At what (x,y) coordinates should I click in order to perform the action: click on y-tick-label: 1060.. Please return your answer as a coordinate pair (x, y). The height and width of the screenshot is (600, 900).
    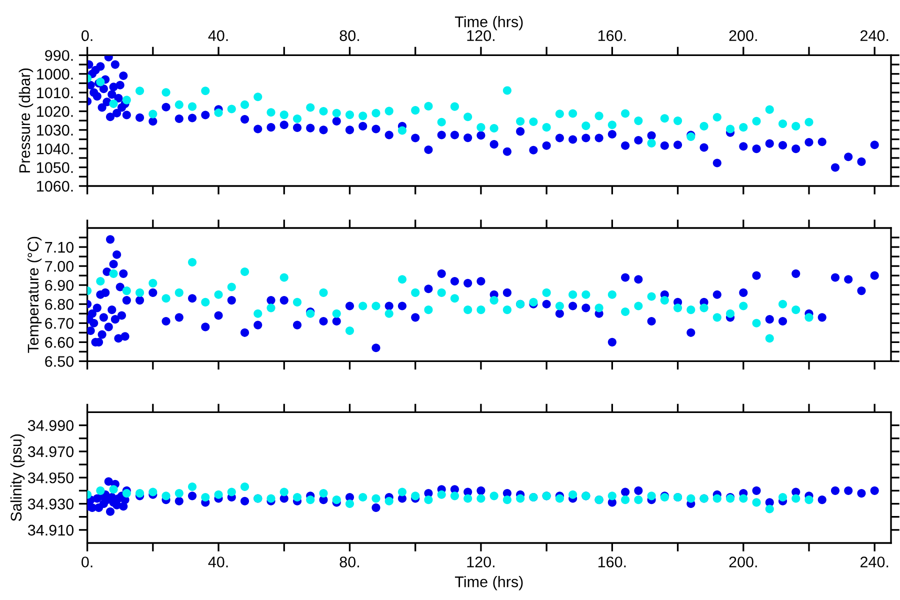
    Looking at the image, I should click on (55, 186).